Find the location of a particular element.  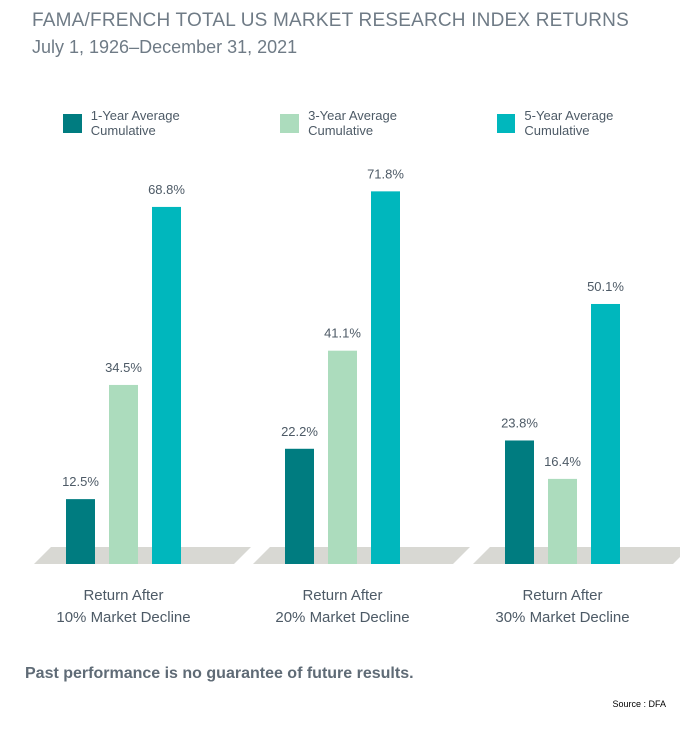

legend-item-5-year: 5-Year Average Cumulative is located at coordinates (588, 123).